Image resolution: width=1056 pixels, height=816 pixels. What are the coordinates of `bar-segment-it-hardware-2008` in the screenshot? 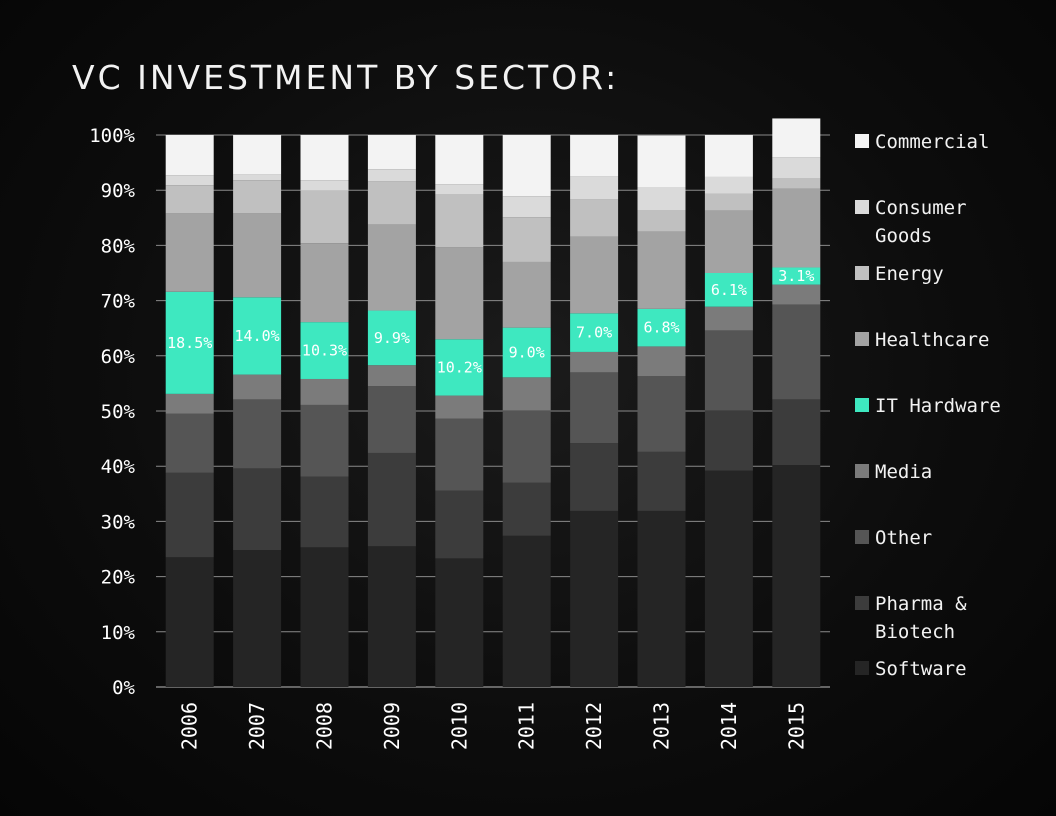 It's located at (324, 350).